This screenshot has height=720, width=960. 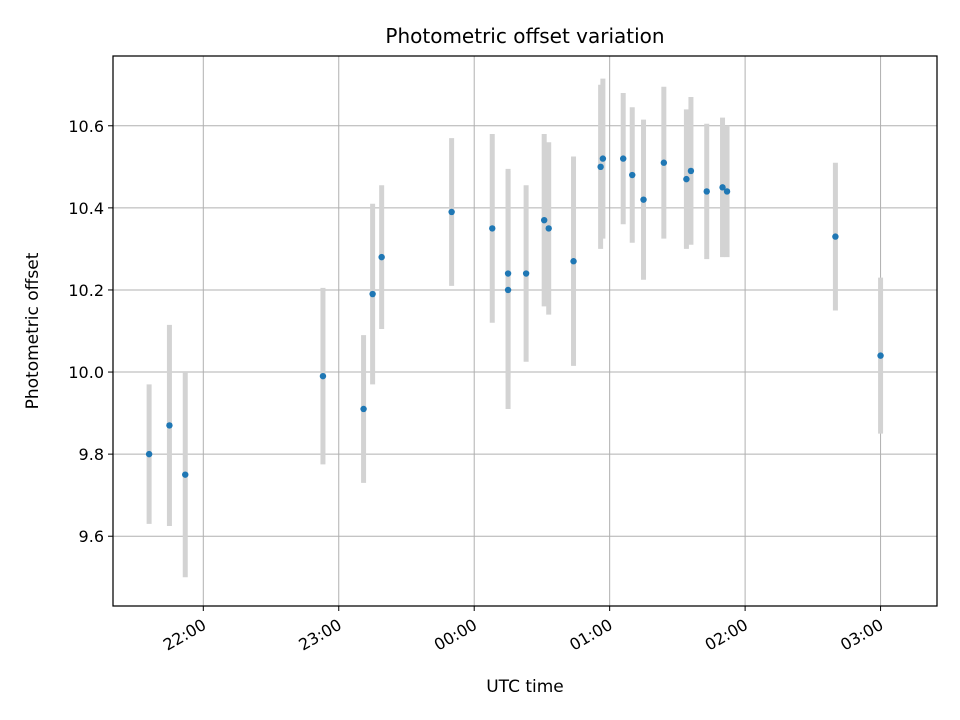 What do you see at coordinates (91, 536) in the screenshot?
I see `y-tick-label: 9.6` at bounding box center [91, 536].